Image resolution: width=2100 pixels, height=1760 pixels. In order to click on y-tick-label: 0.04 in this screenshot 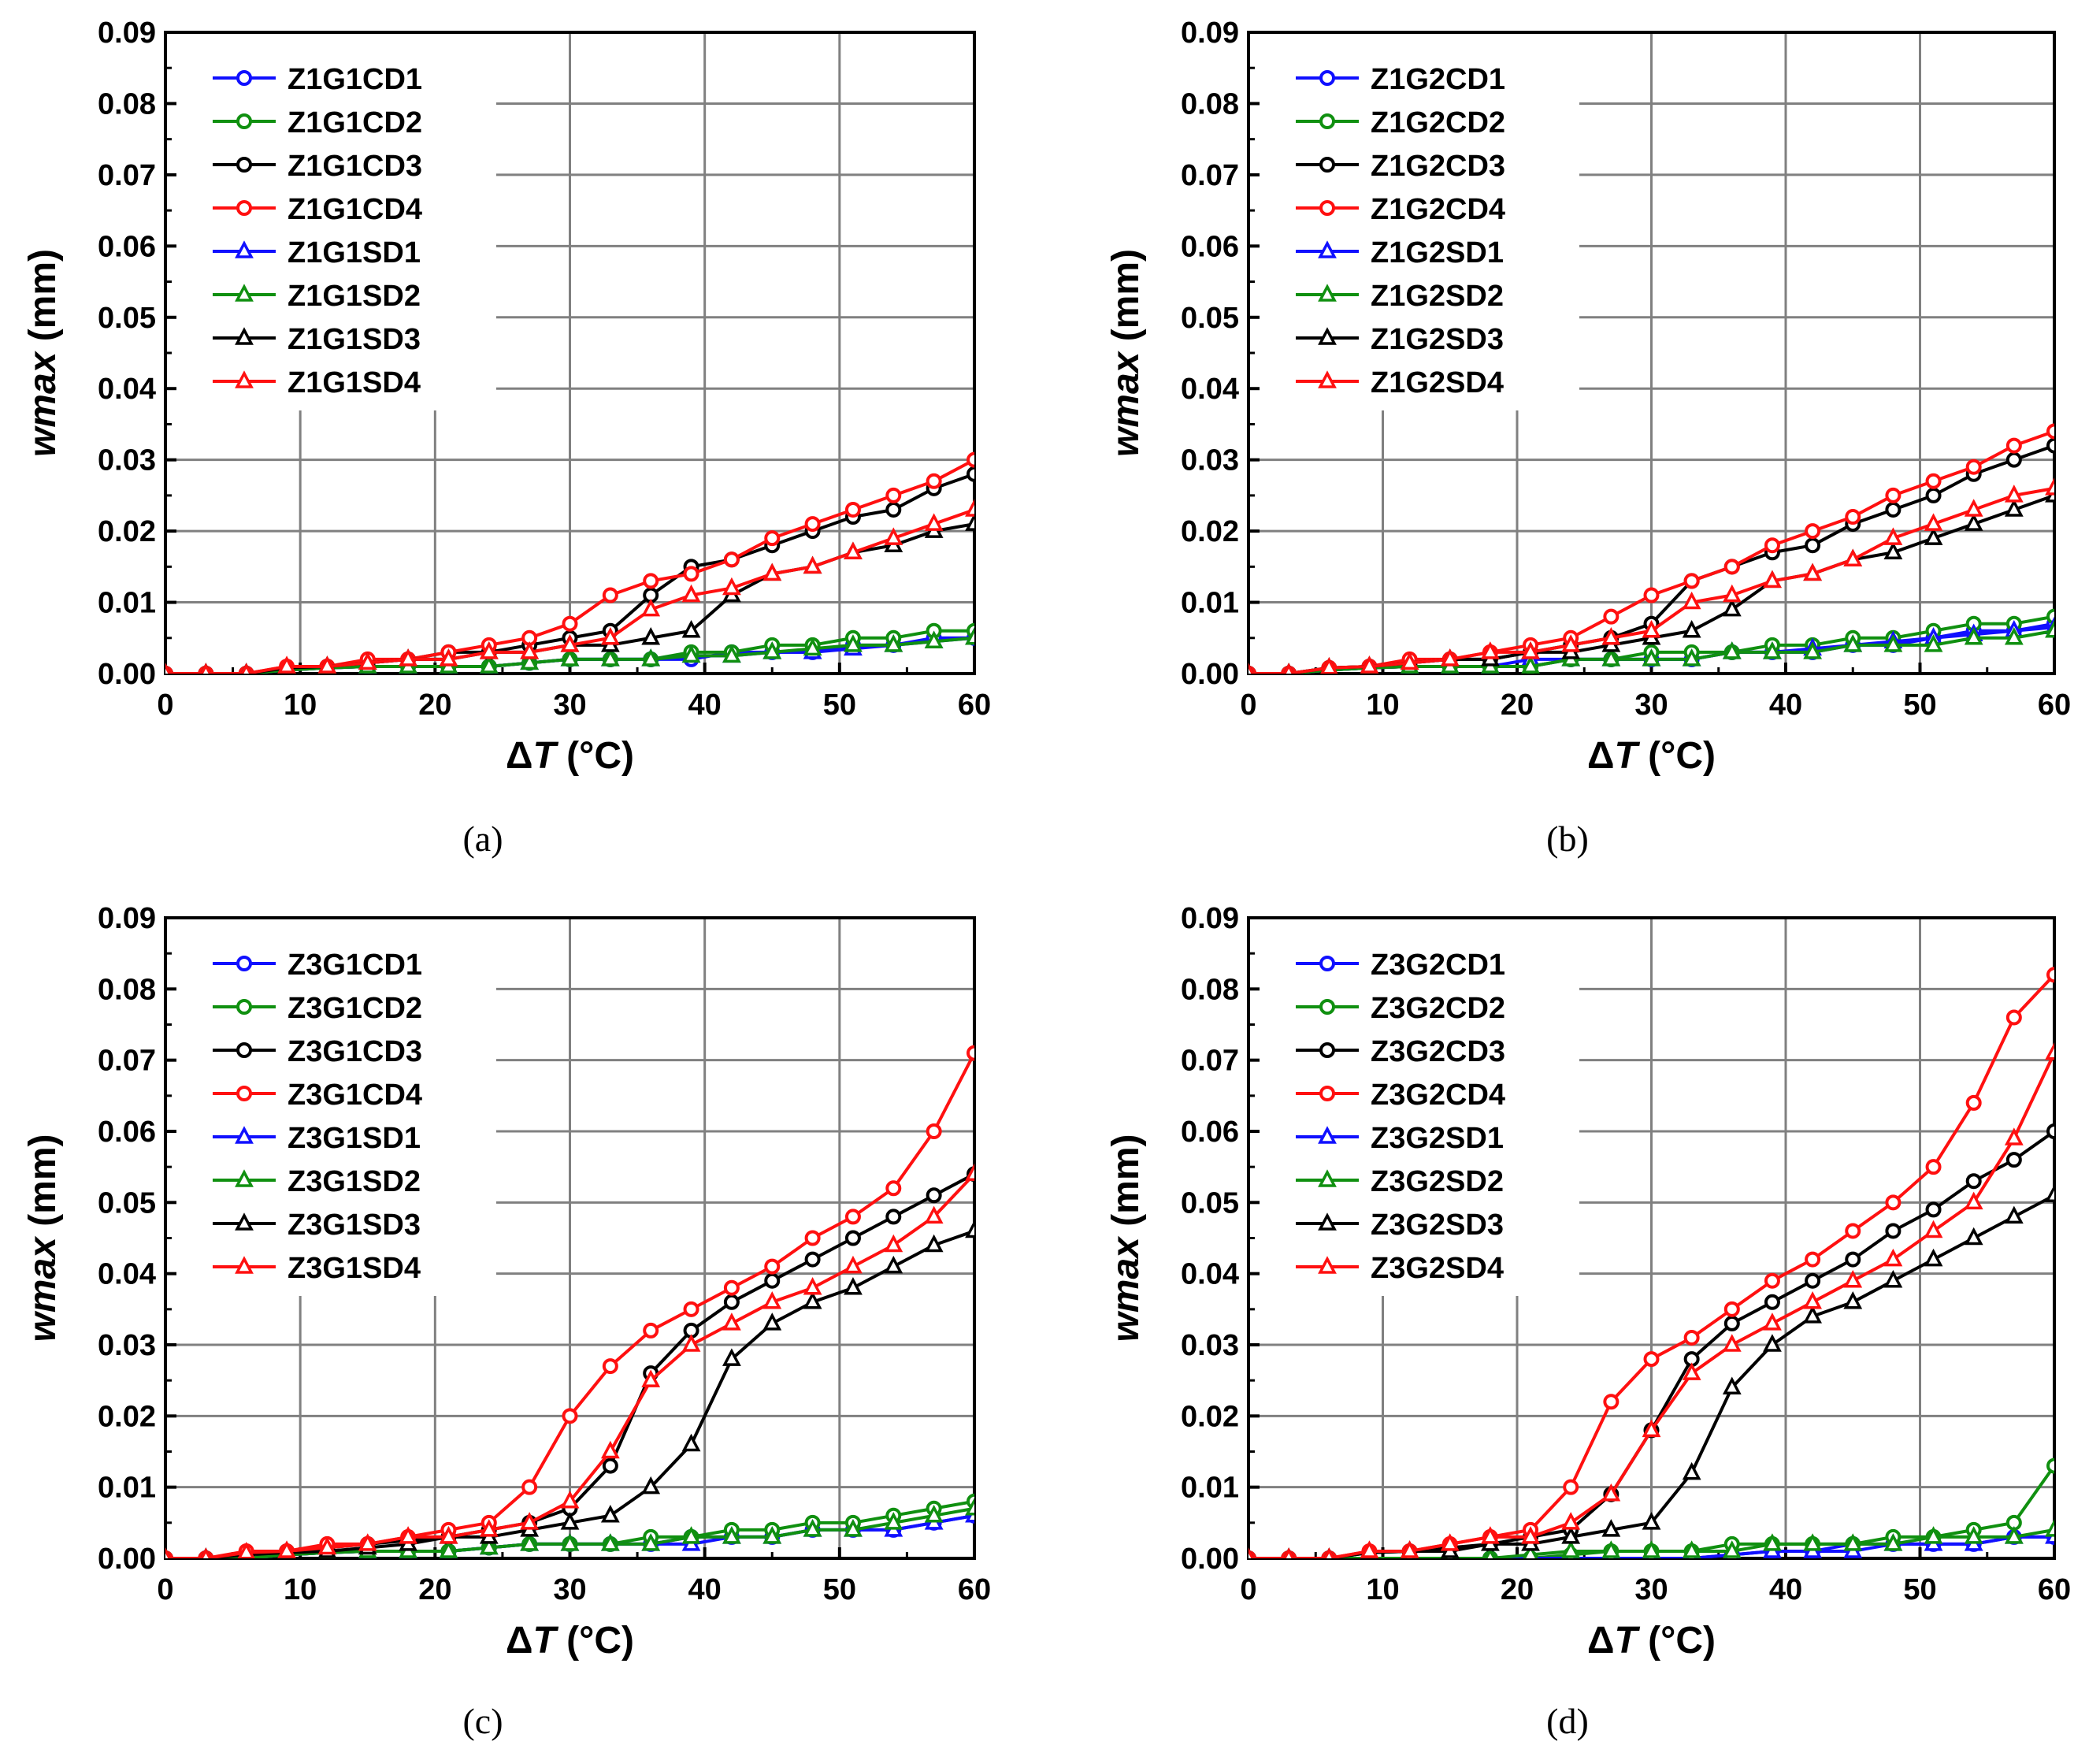, I will do `click(127, 389)`.